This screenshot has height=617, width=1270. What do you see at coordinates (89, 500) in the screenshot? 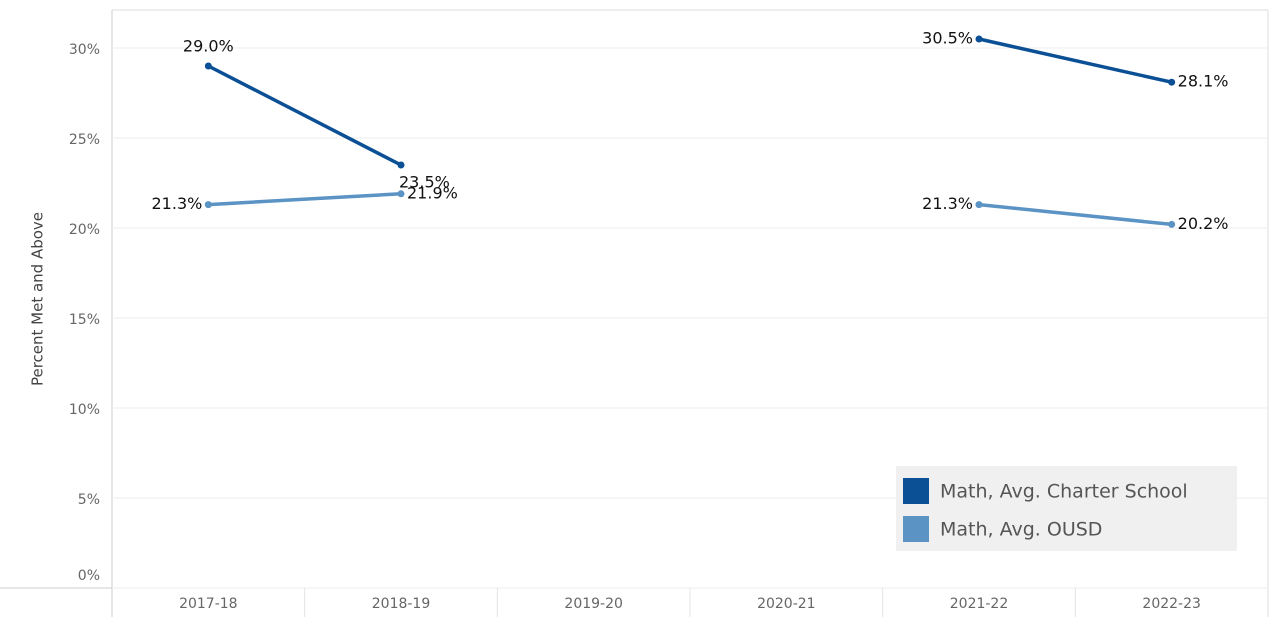
I see `y-tick-label: 5%` at bounding box center [89, 500].